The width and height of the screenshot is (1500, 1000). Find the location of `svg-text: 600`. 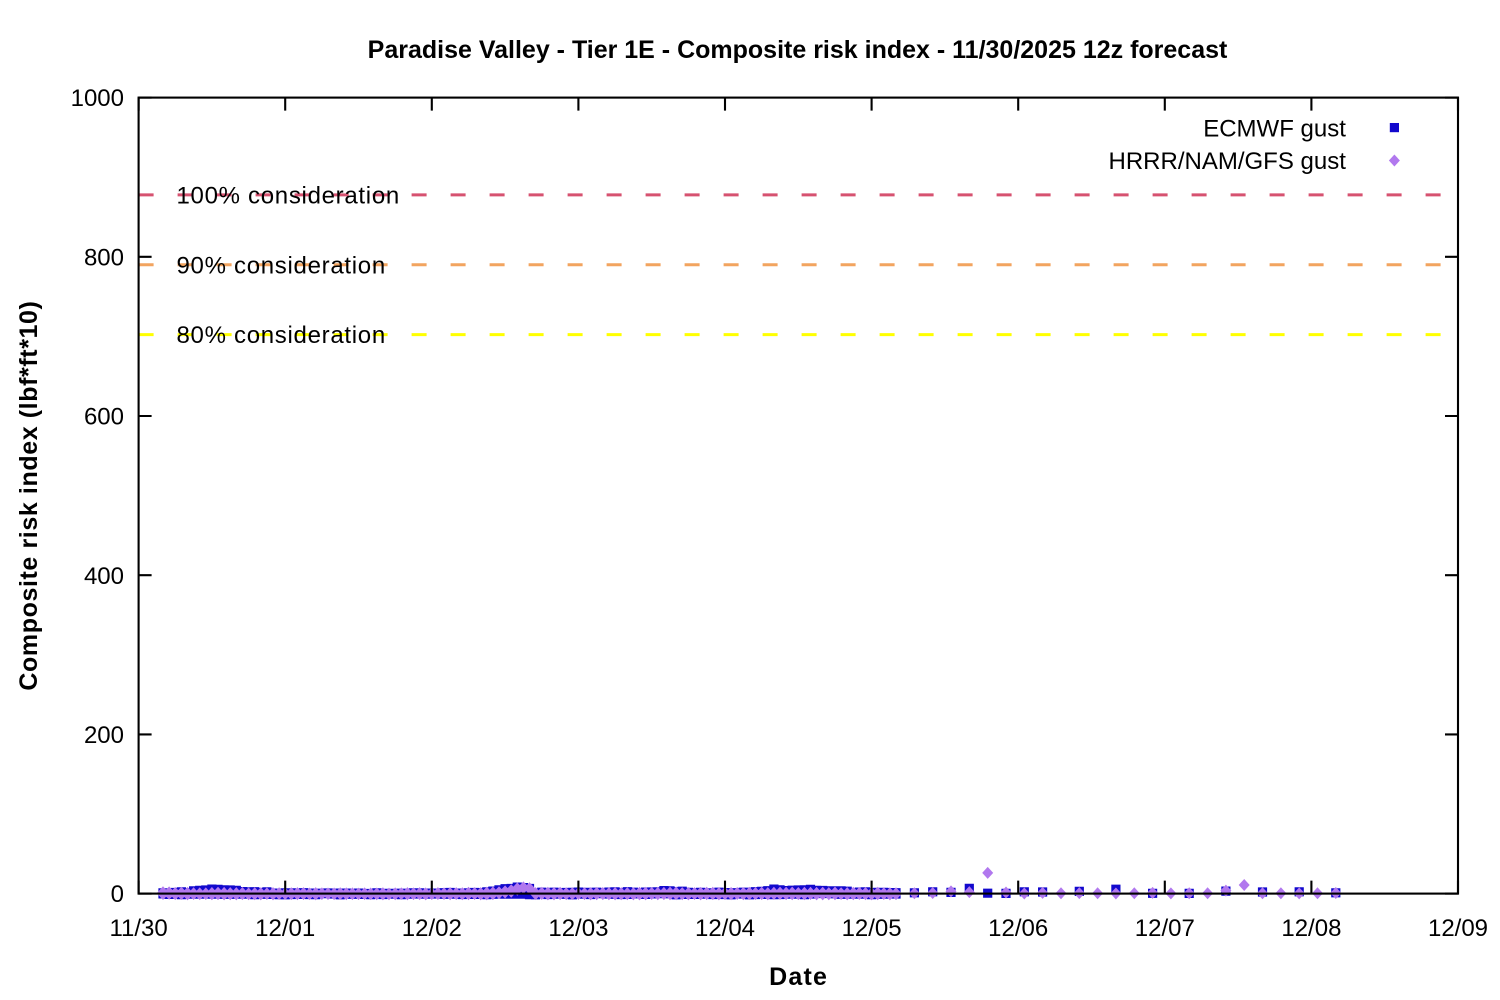

svg-text: 600 is located at coordinates (104, 417).